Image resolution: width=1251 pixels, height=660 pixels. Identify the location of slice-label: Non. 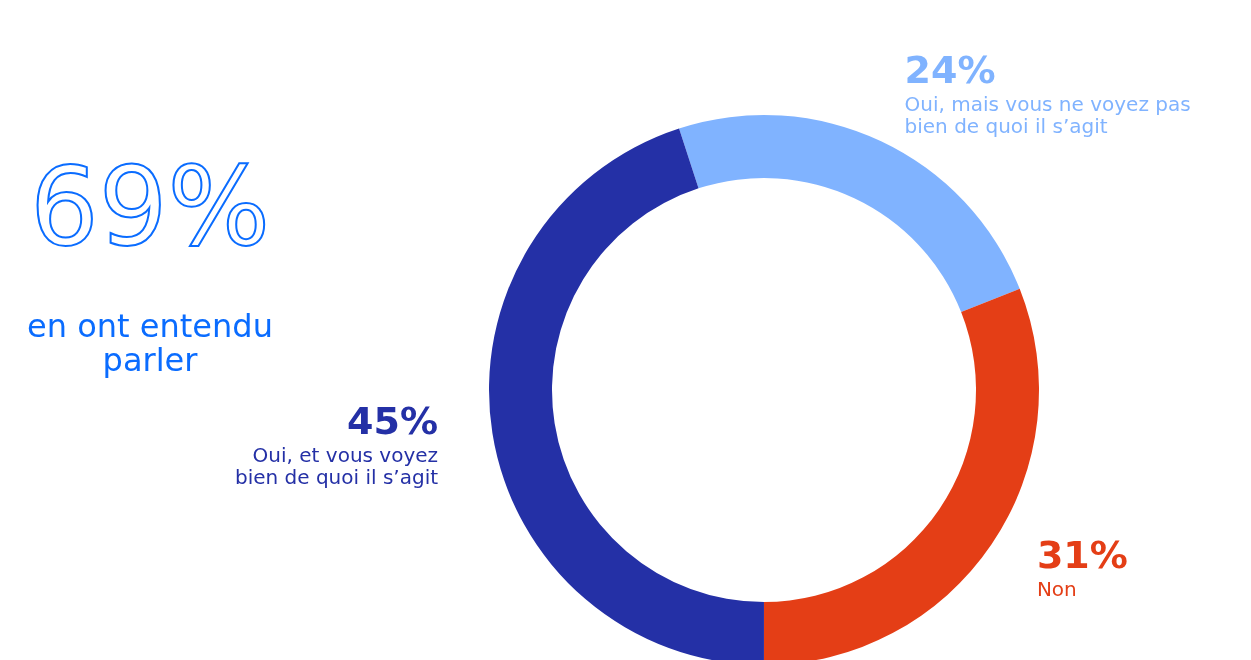
(1056, 588).